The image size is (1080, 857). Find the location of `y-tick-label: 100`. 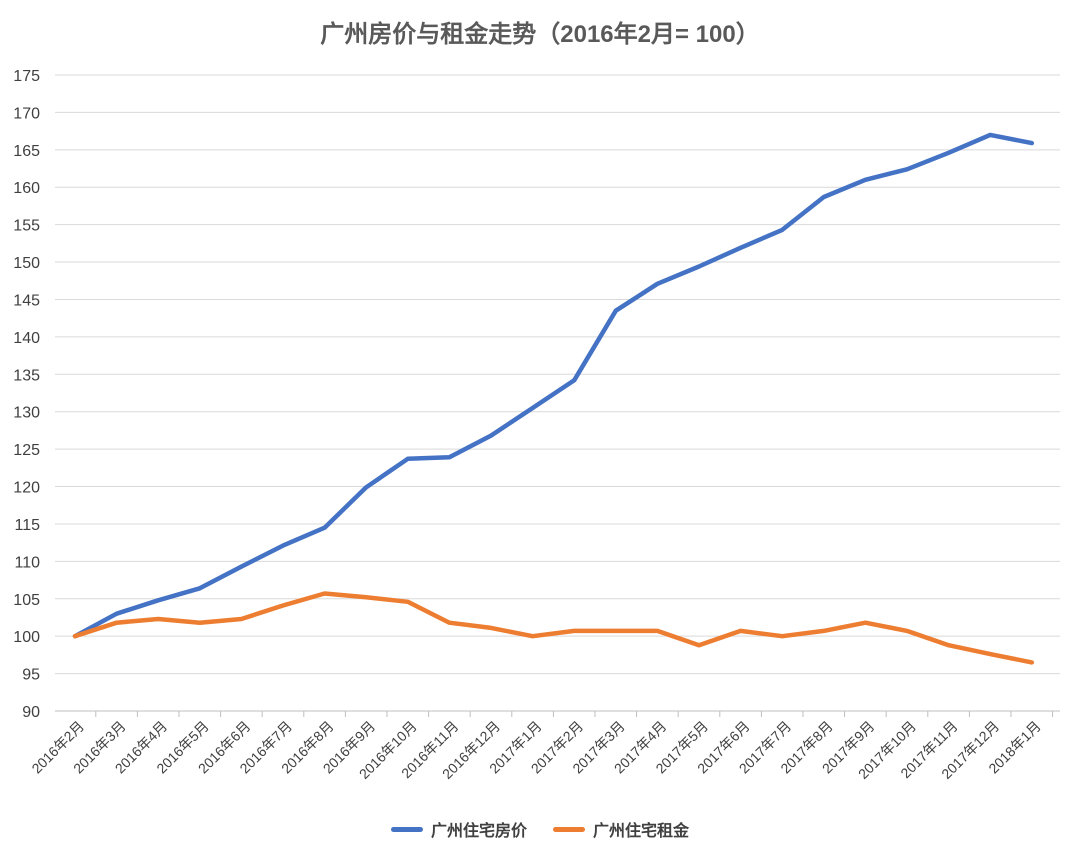

y-tick-label: 100 is located at coordinates (26, 637).